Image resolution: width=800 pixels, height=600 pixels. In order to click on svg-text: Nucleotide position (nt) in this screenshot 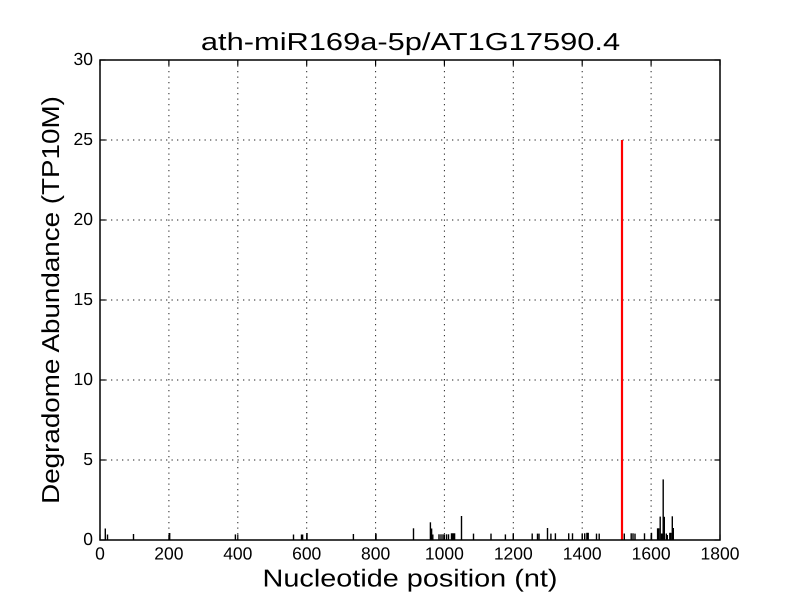, I will do `click(410, 578)`.